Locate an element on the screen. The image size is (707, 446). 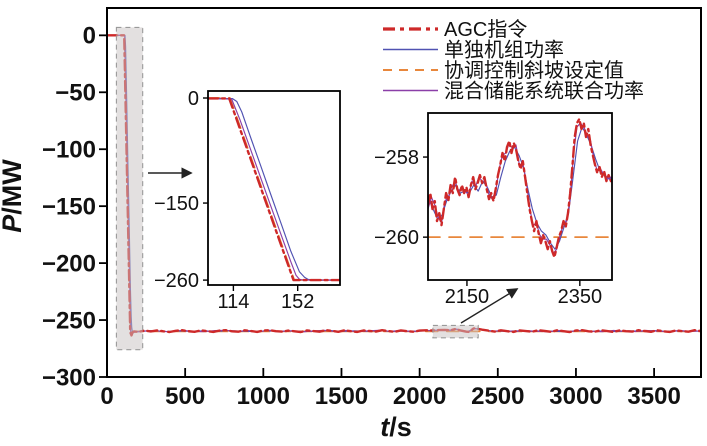
series-unit-power-inset_left is located at coordinates (274, 189).